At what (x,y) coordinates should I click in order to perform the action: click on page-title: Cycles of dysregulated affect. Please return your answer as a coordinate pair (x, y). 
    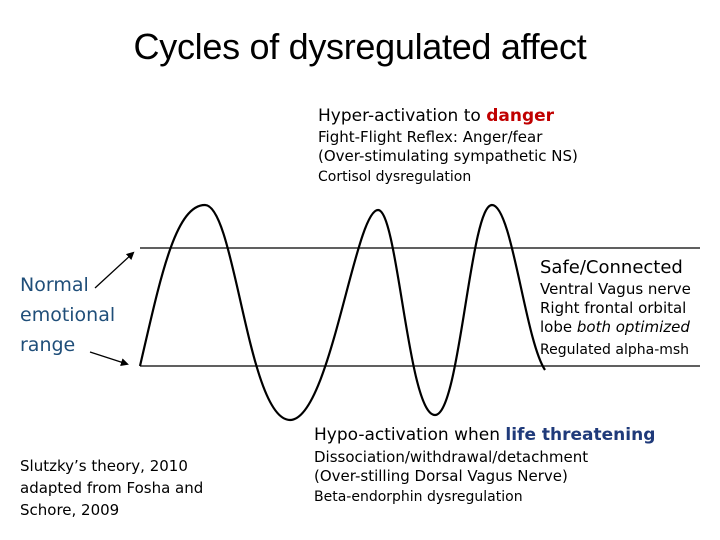
    Looking at the image, I should click on (360, 46).